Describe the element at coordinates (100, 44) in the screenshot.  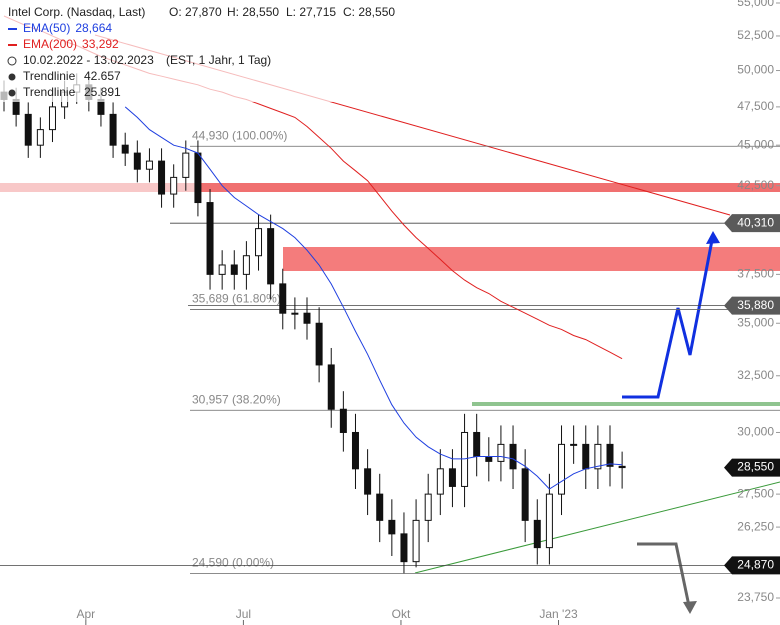
I see `legend-value: 33,292` at that location.